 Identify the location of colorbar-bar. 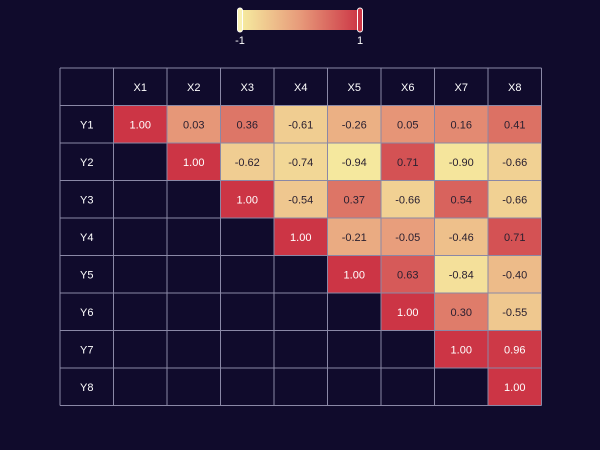
(300, 20).